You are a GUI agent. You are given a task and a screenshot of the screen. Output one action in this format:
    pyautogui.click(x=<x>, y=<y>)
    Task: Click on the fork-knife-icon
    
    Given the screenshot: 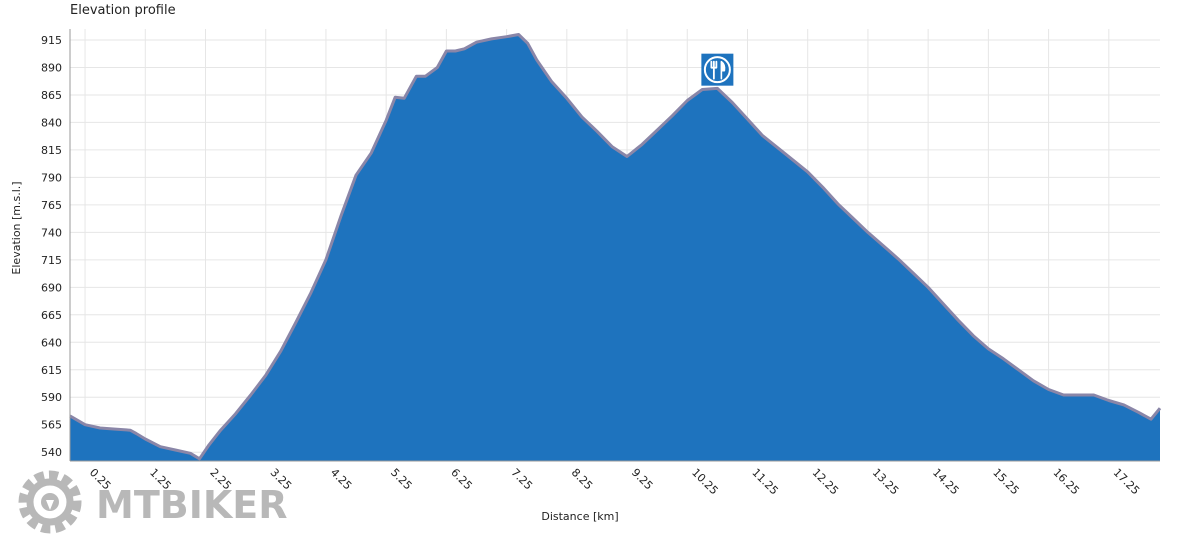 What is the action you would take?
    pyautogui.click(x=718, y=70)
    